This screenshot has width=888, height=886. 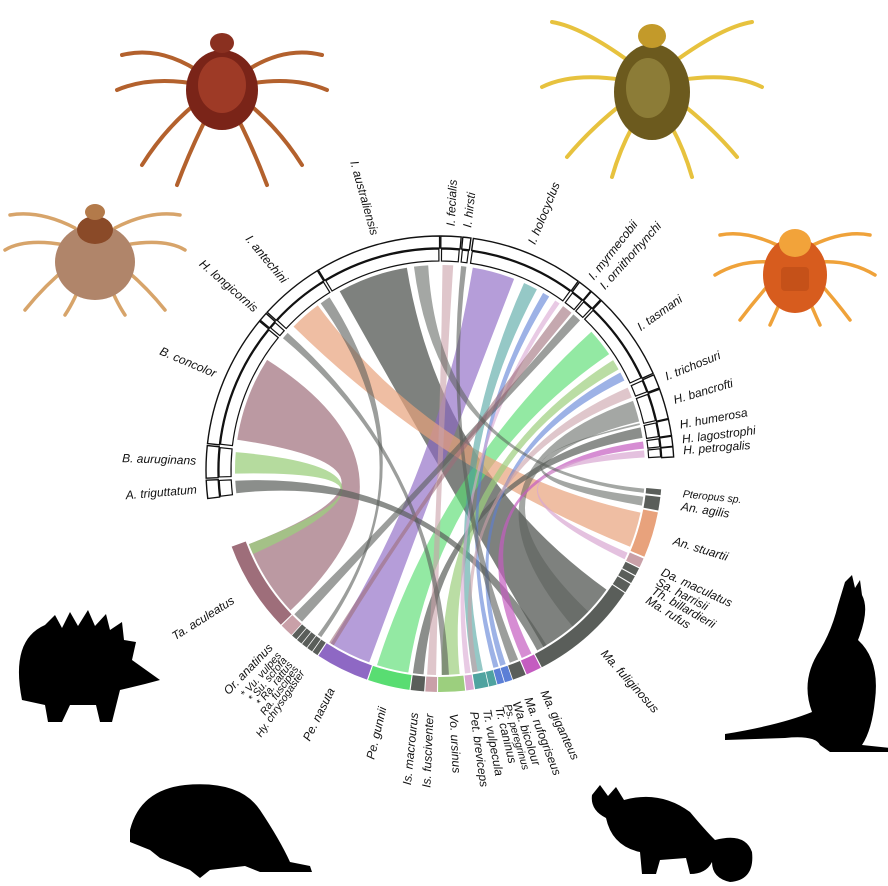 I want to click on band-ma-giganteus, so click(x=530, y=664).